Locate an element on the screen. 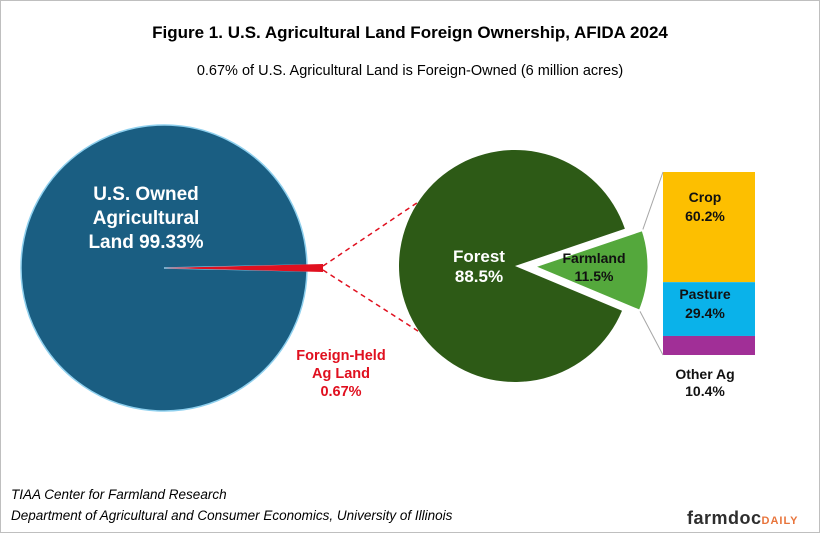 This screenshot has height=533, width=820. data-label-pasture: Pasture 29.4% is located at coordinates (705, 303).